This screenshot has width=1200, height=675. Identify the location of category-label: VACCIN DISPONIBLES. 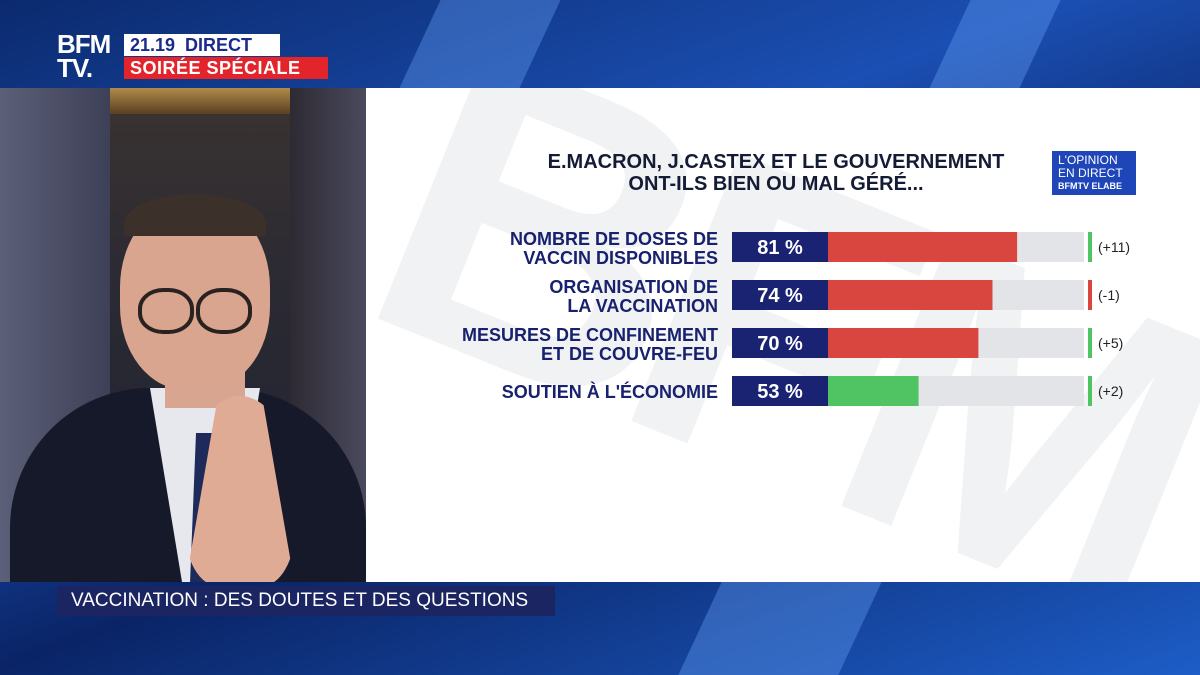
(620, 258).